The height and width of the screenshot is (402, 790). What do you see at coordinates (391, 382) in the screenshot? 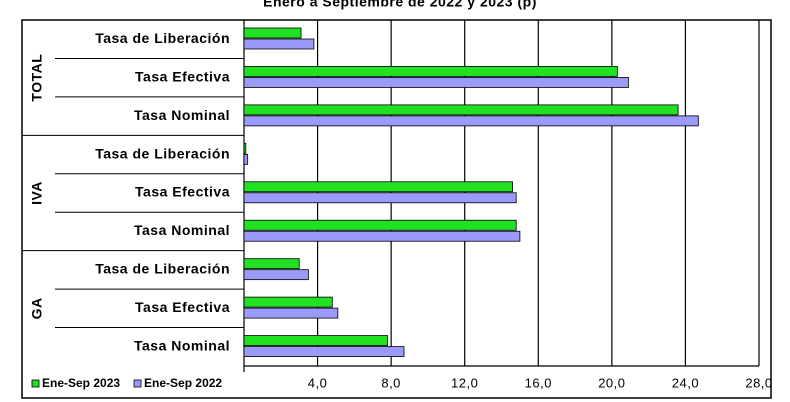
I see `x-tick-label: 8,0` at bounding box center [391, 382].